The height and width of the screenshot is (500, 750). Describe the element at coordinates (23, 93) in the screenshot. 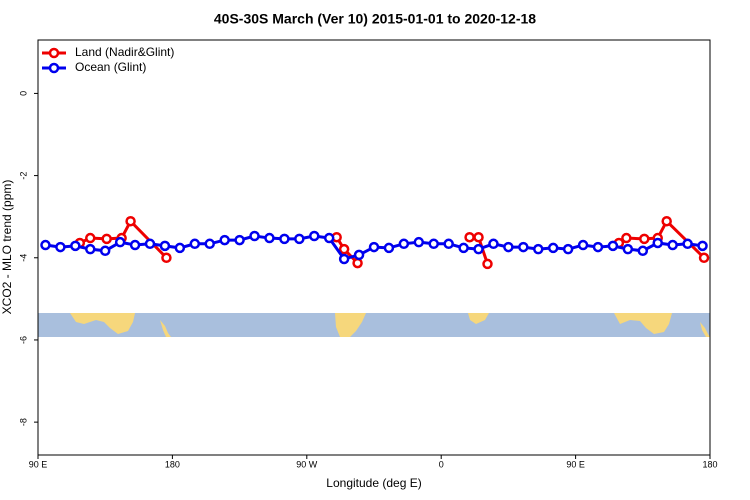

I see `y-tick-label: 0` at that location.